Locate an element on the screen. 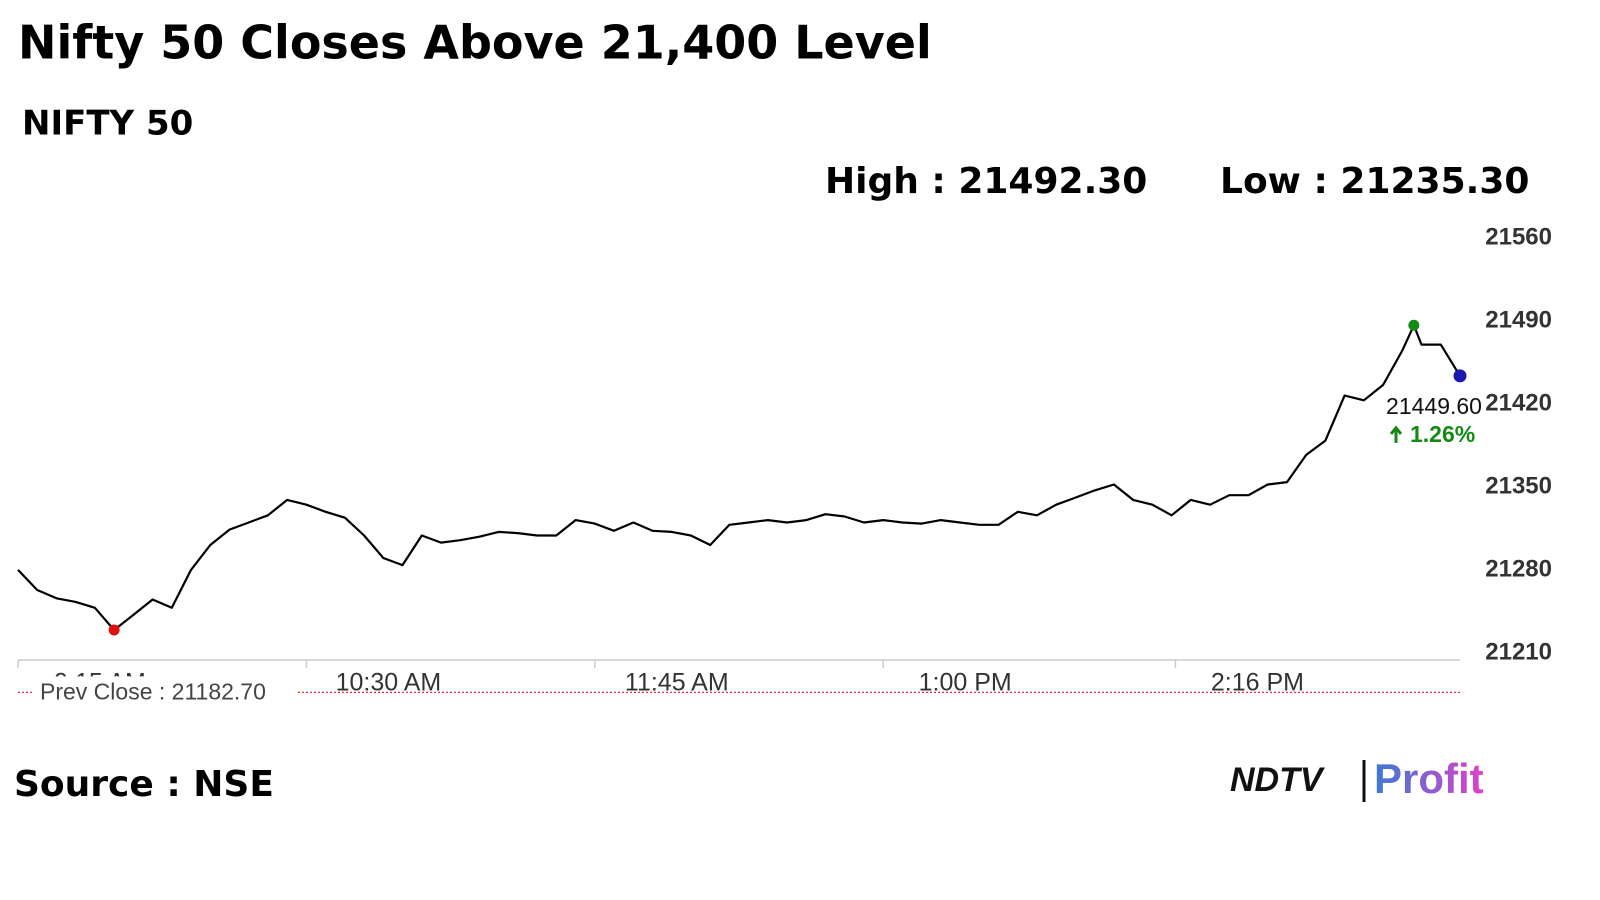 The height and width of the screenshot is (900, 1600). low-label: Low : 21235.30 is located at coordinates (1374, 181).